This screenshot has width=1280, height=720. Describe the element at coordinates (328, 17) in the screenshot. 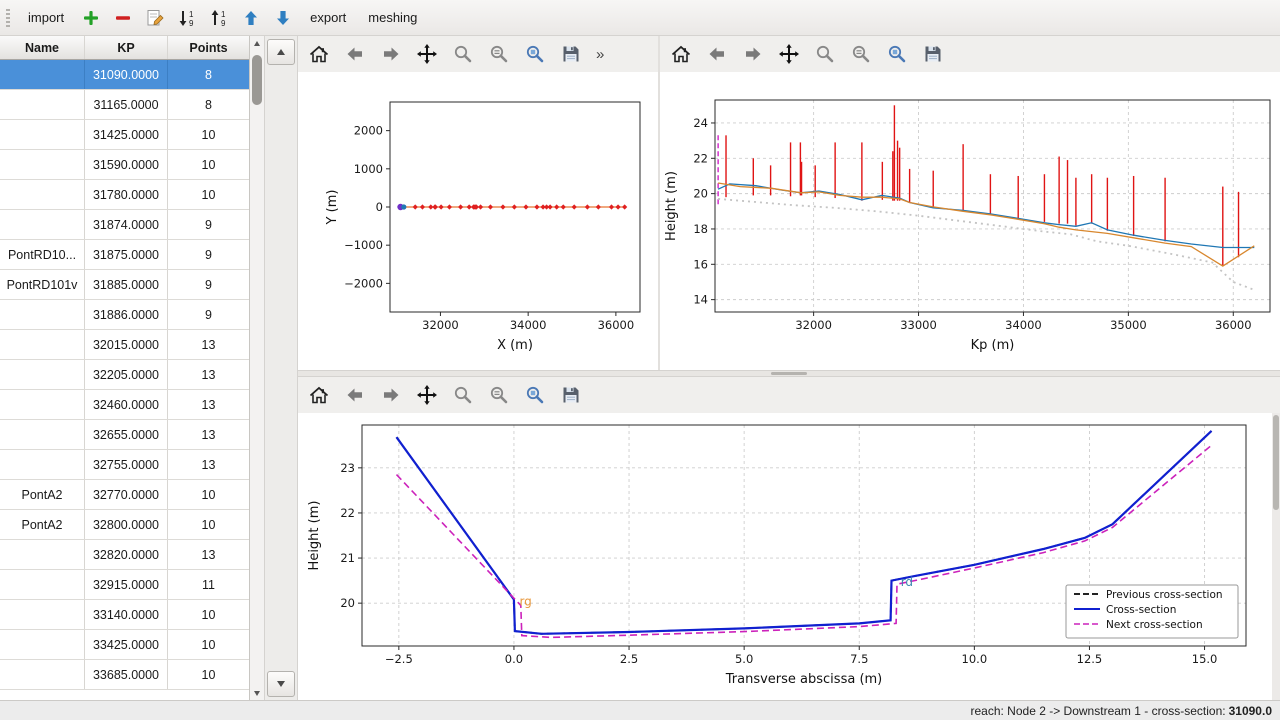

I see `export-button: export` at that location.